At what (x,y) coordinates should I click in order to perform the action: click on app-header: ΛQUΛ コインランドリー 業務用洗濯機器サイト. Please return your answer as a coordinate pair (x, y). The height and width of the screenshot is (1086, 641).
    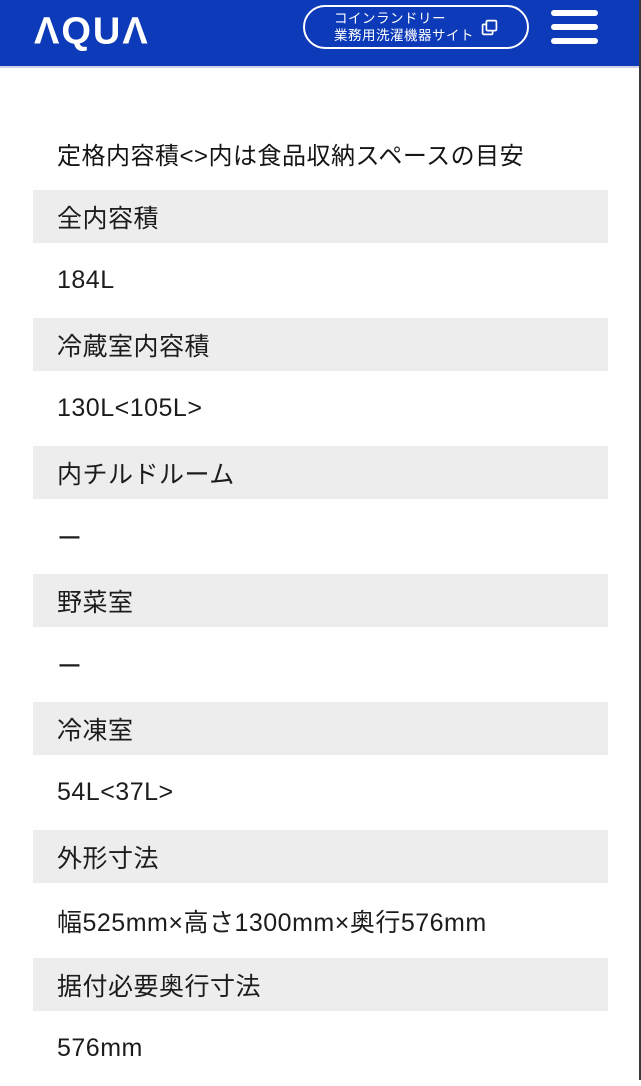
    Looking at the image, I should click on (320, 34).